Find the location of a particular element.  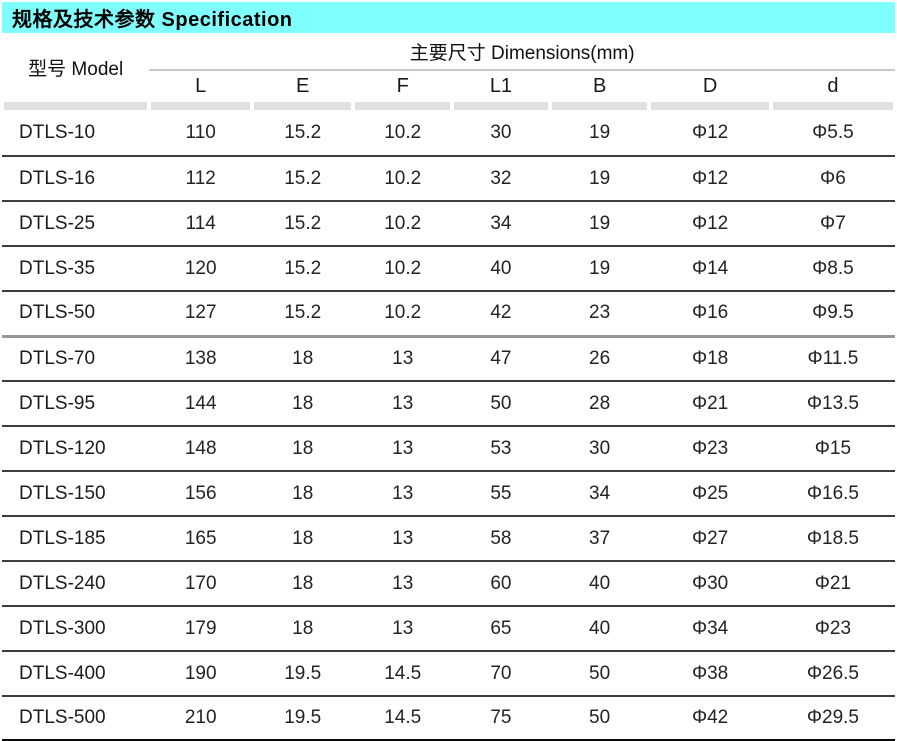

value-cell-D: Φ25 is located at coordinates (710, 494).